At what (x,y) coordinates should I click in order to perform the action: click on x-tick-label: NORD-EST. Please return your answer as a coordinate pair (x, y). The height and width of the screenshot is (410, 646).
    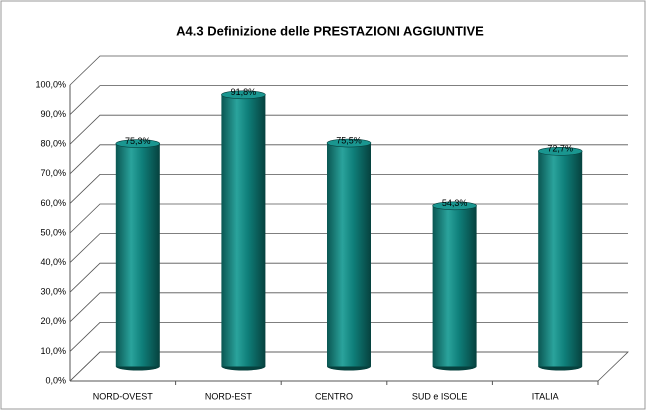
    Looking at the image, I should click on (229, 396).